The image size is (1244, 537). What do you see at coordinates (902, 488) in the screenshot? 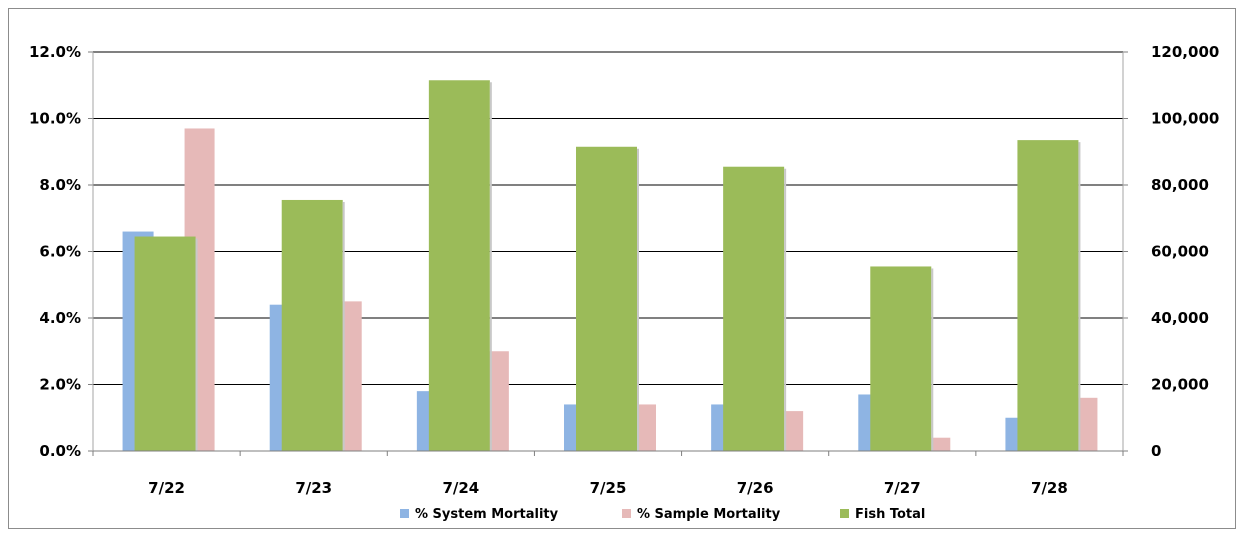
I see `x-tick-label: 7/27` at bounding box center [902, 488].